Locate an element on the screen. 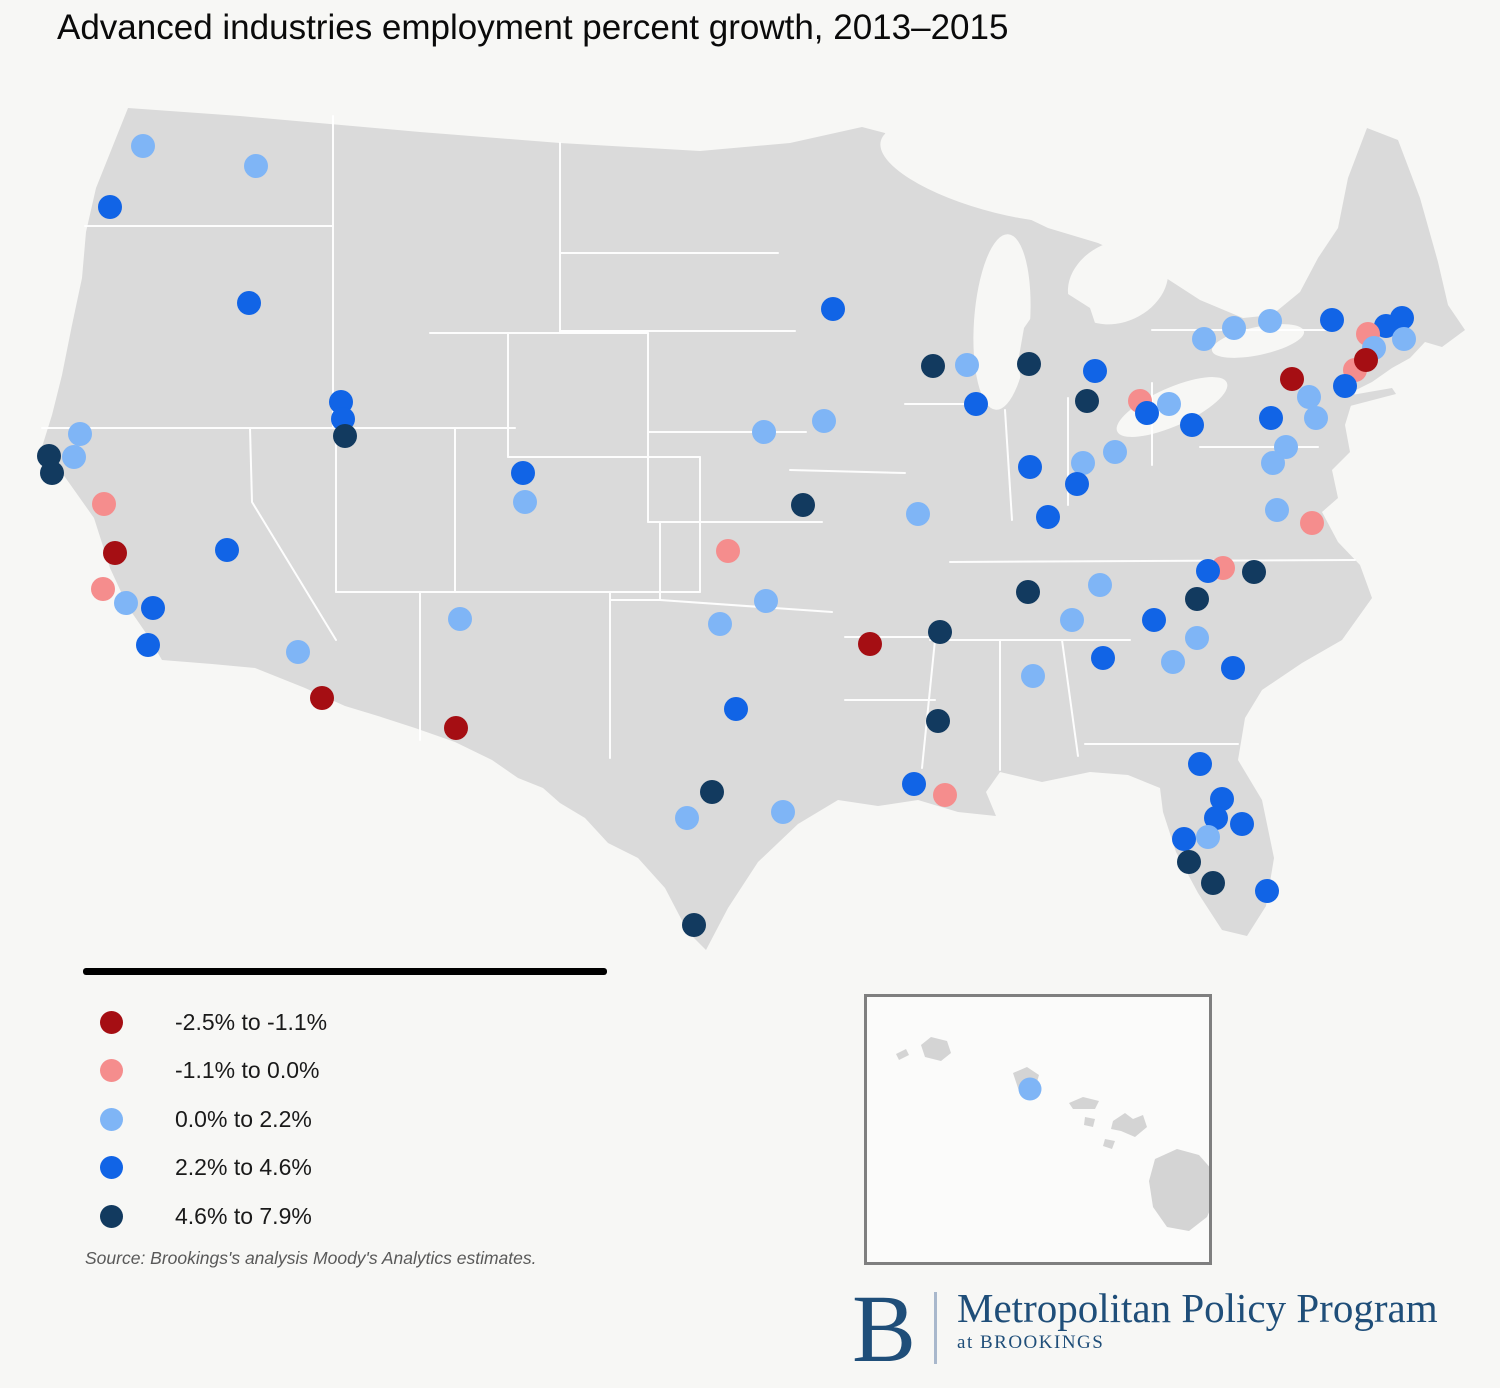  hawaii-map is located at coordinates (1052, 1134).